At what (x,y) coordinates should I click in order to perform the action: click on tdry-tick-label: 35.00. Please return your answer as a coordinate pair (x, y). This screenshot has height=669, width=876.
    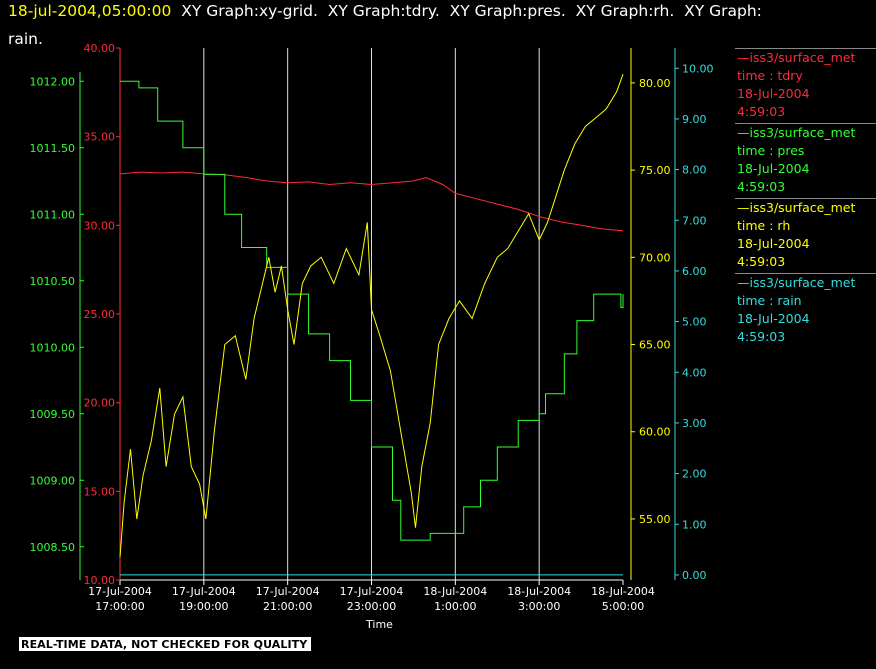
    Looking at the image, I should click on (100, 137).